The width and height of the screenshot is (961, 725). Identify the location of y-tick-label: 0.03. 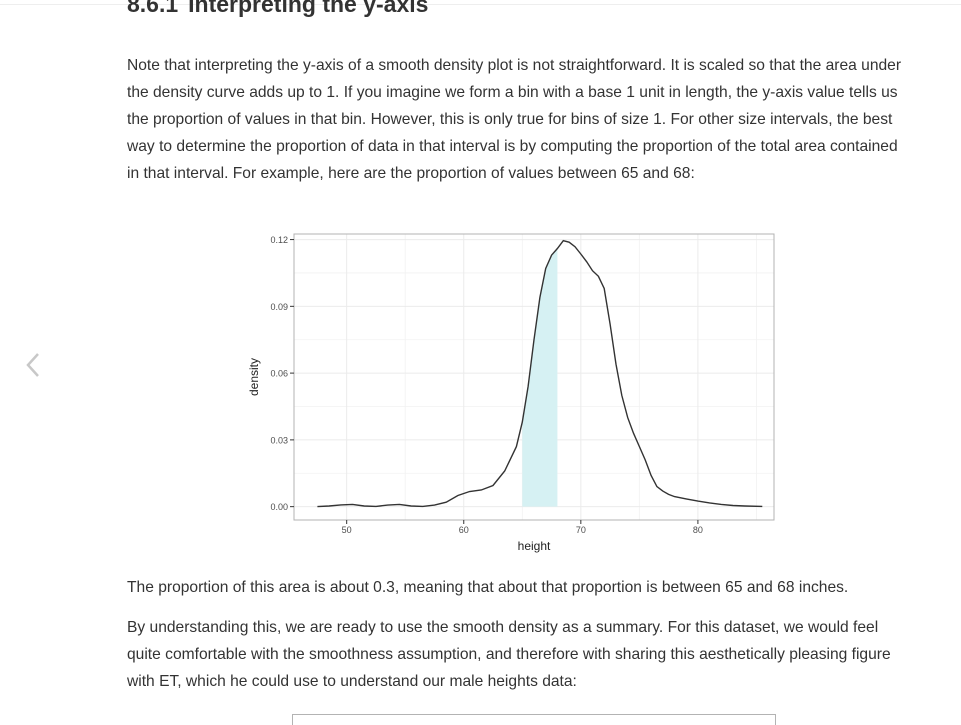
(279, 440).